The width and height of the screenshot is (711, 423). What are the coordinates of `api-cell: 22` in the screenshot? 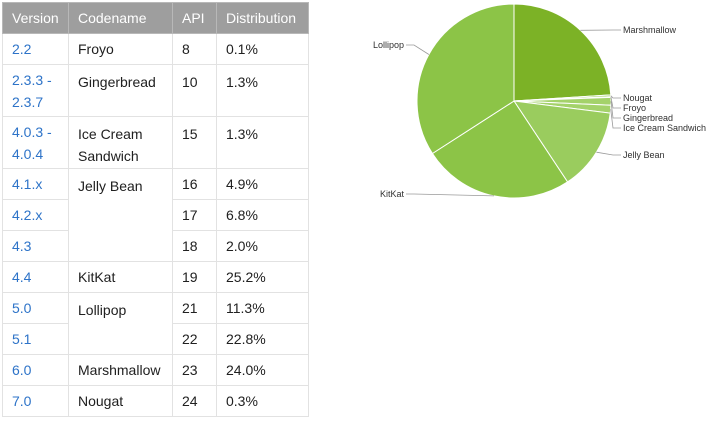 It's located at (194, 339).